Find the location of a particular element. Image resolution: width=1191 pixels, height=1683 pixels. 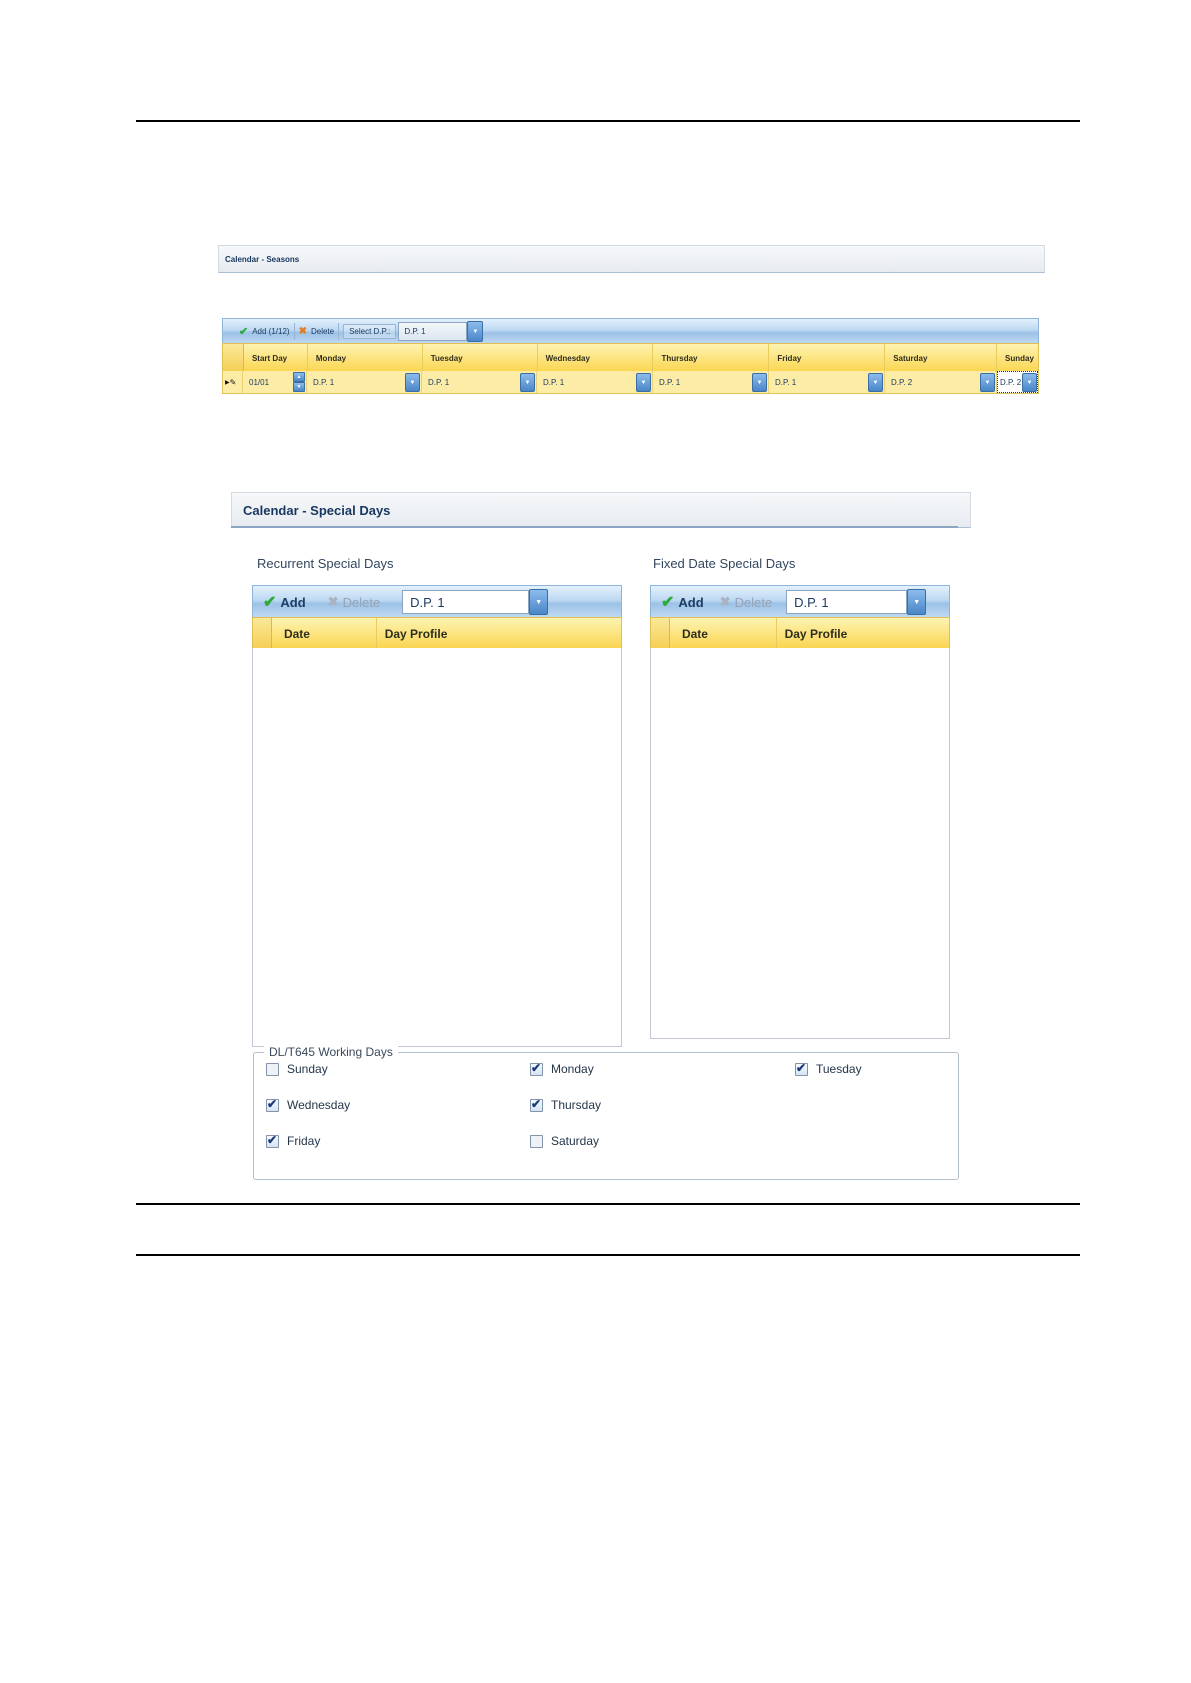

recurrent-grid-header: Date Day Profile is located at coordinates (437, 633).